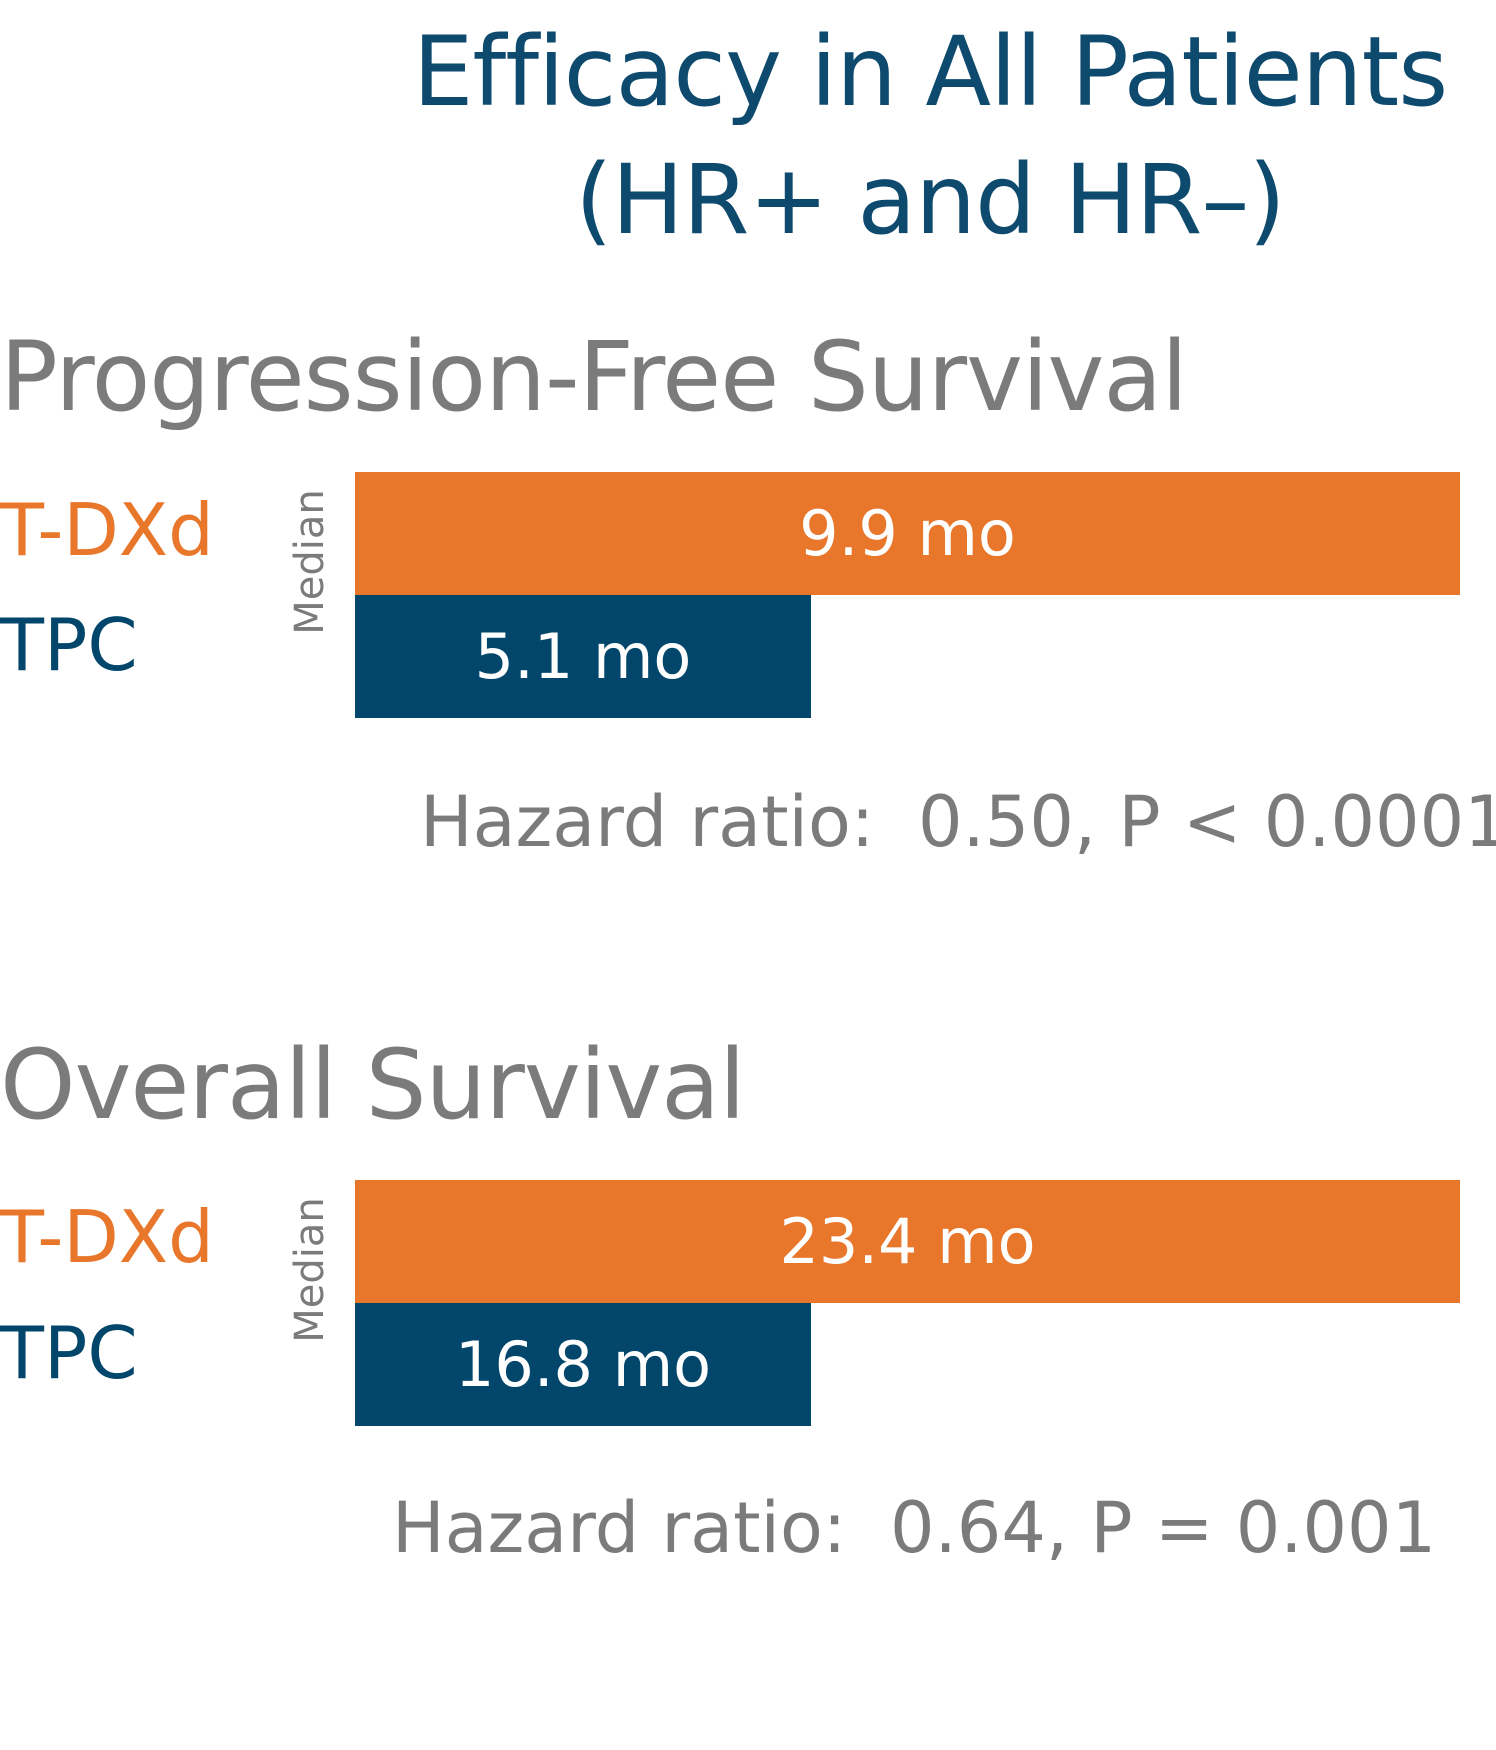  I want to click on bar-label-t-dxd: 23.4 mo, so click(907, 1241).